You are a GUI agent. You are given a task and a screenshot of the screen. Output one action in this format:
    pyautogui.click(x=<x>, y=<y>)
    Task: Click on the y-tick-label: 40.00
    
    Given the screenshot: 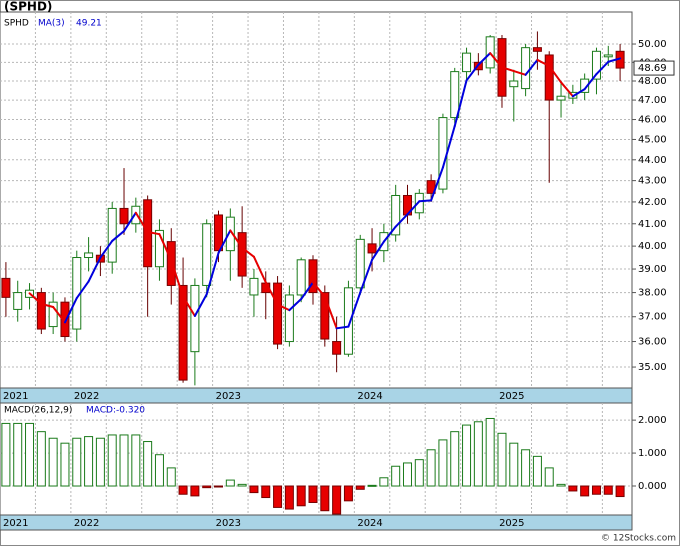 What is the action you would take?
    pyautogui.click(x=652, y=246)
    